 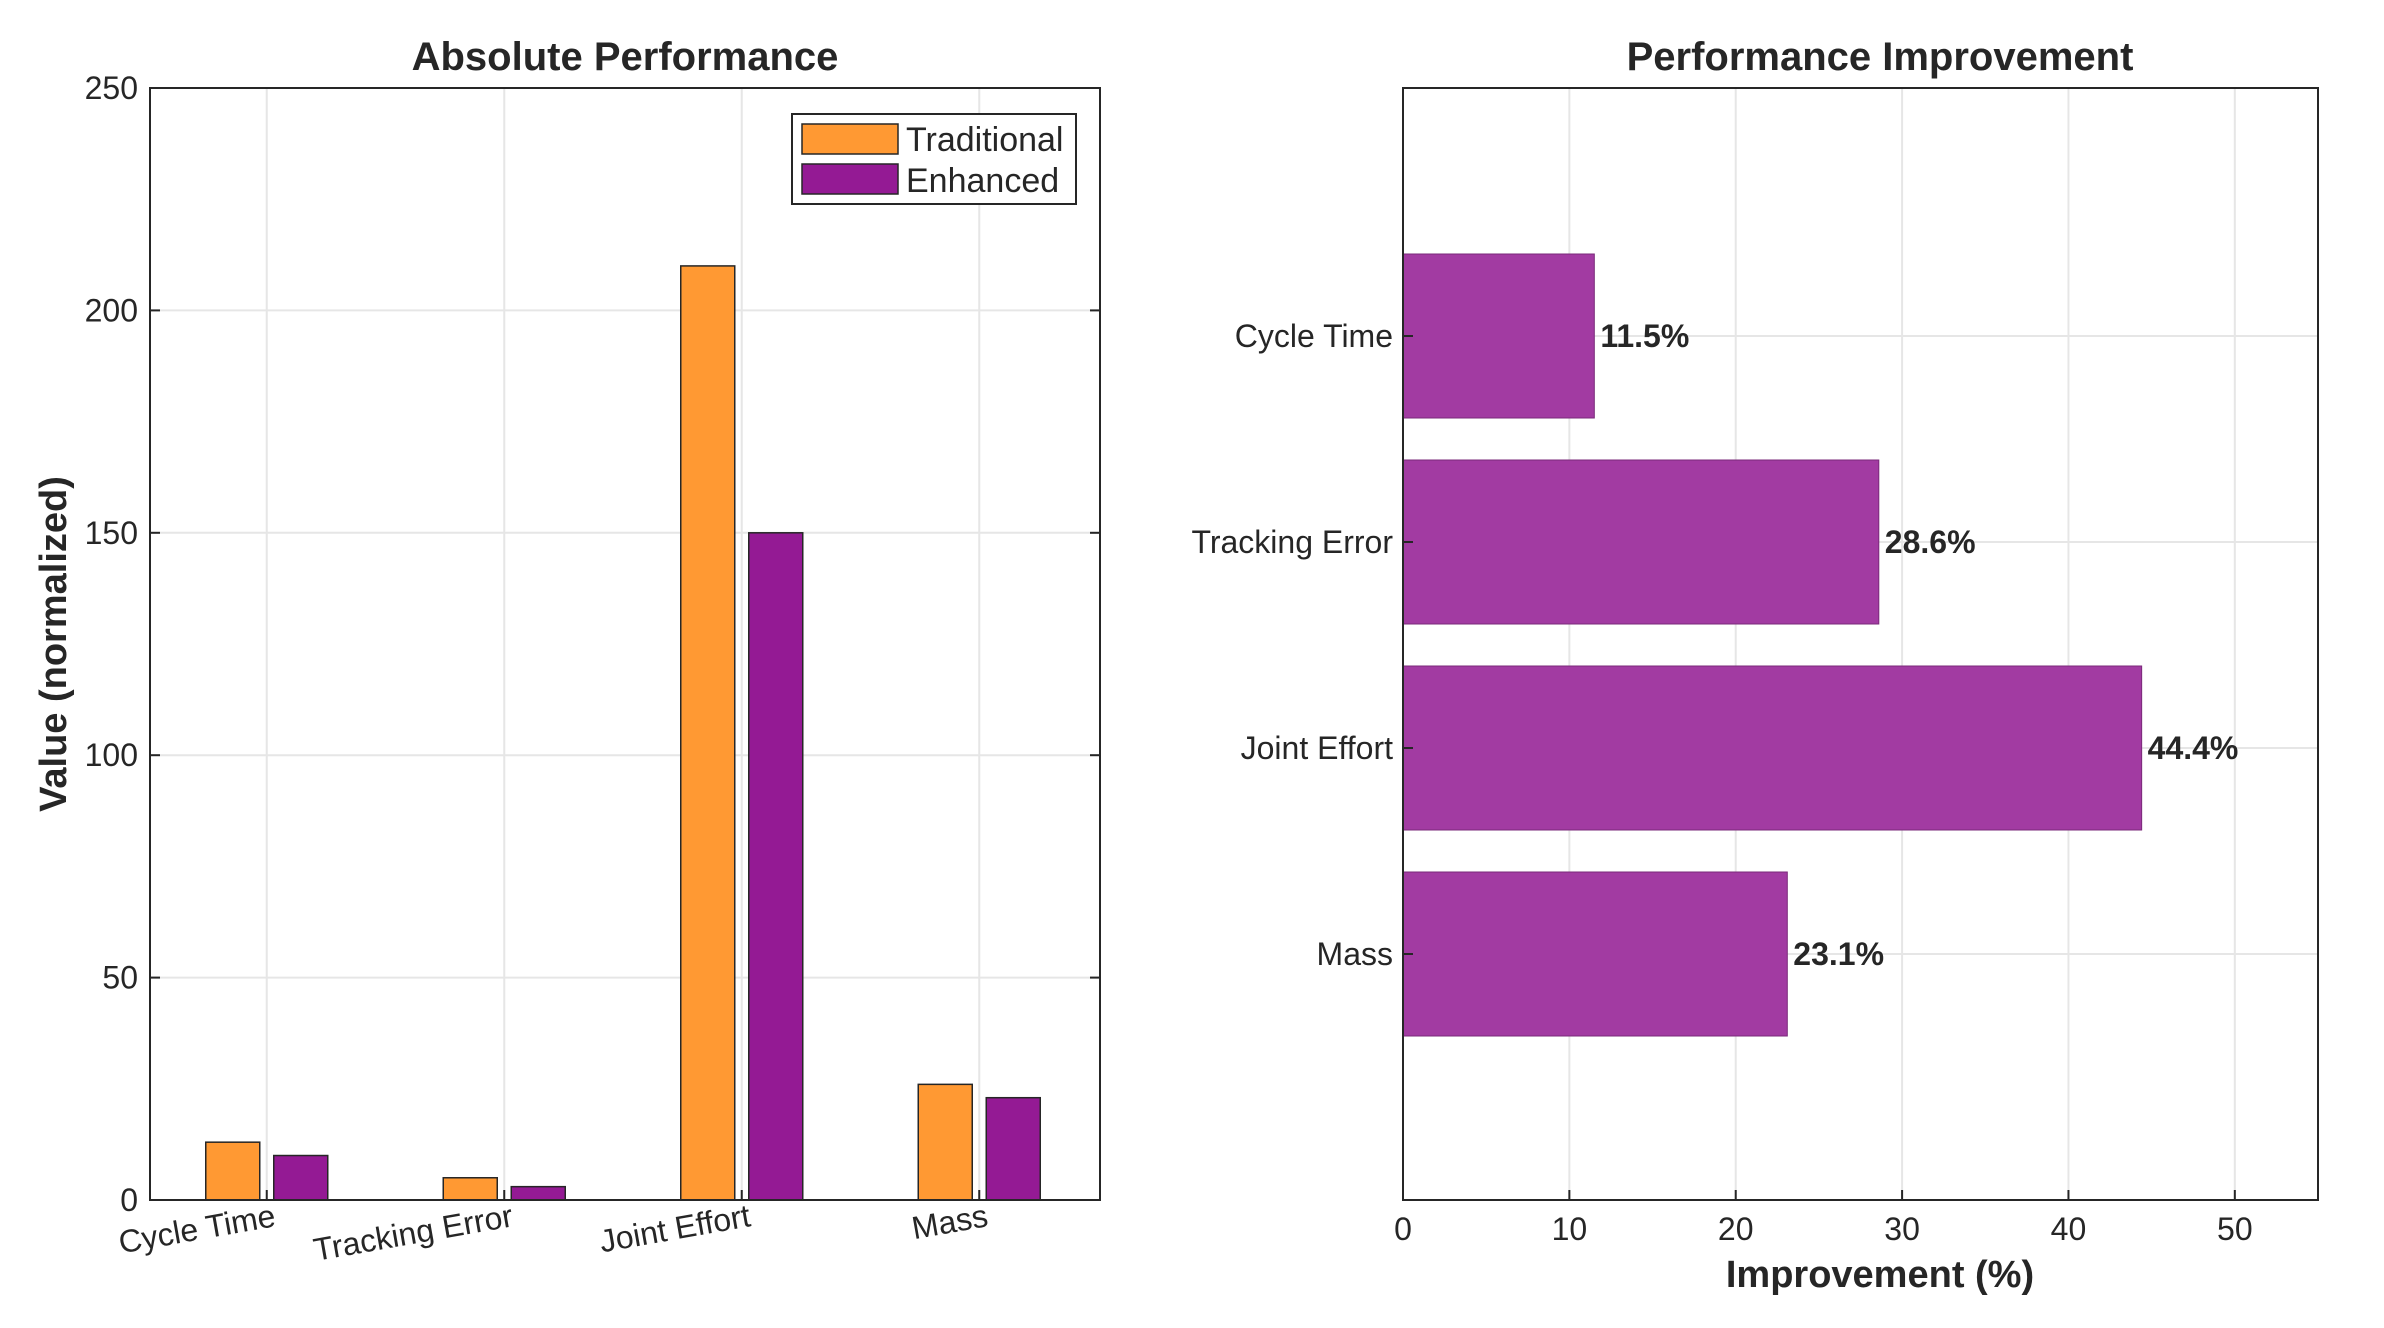 I want to click on left-y-tick-label: 150, so click(x=111, y=533).